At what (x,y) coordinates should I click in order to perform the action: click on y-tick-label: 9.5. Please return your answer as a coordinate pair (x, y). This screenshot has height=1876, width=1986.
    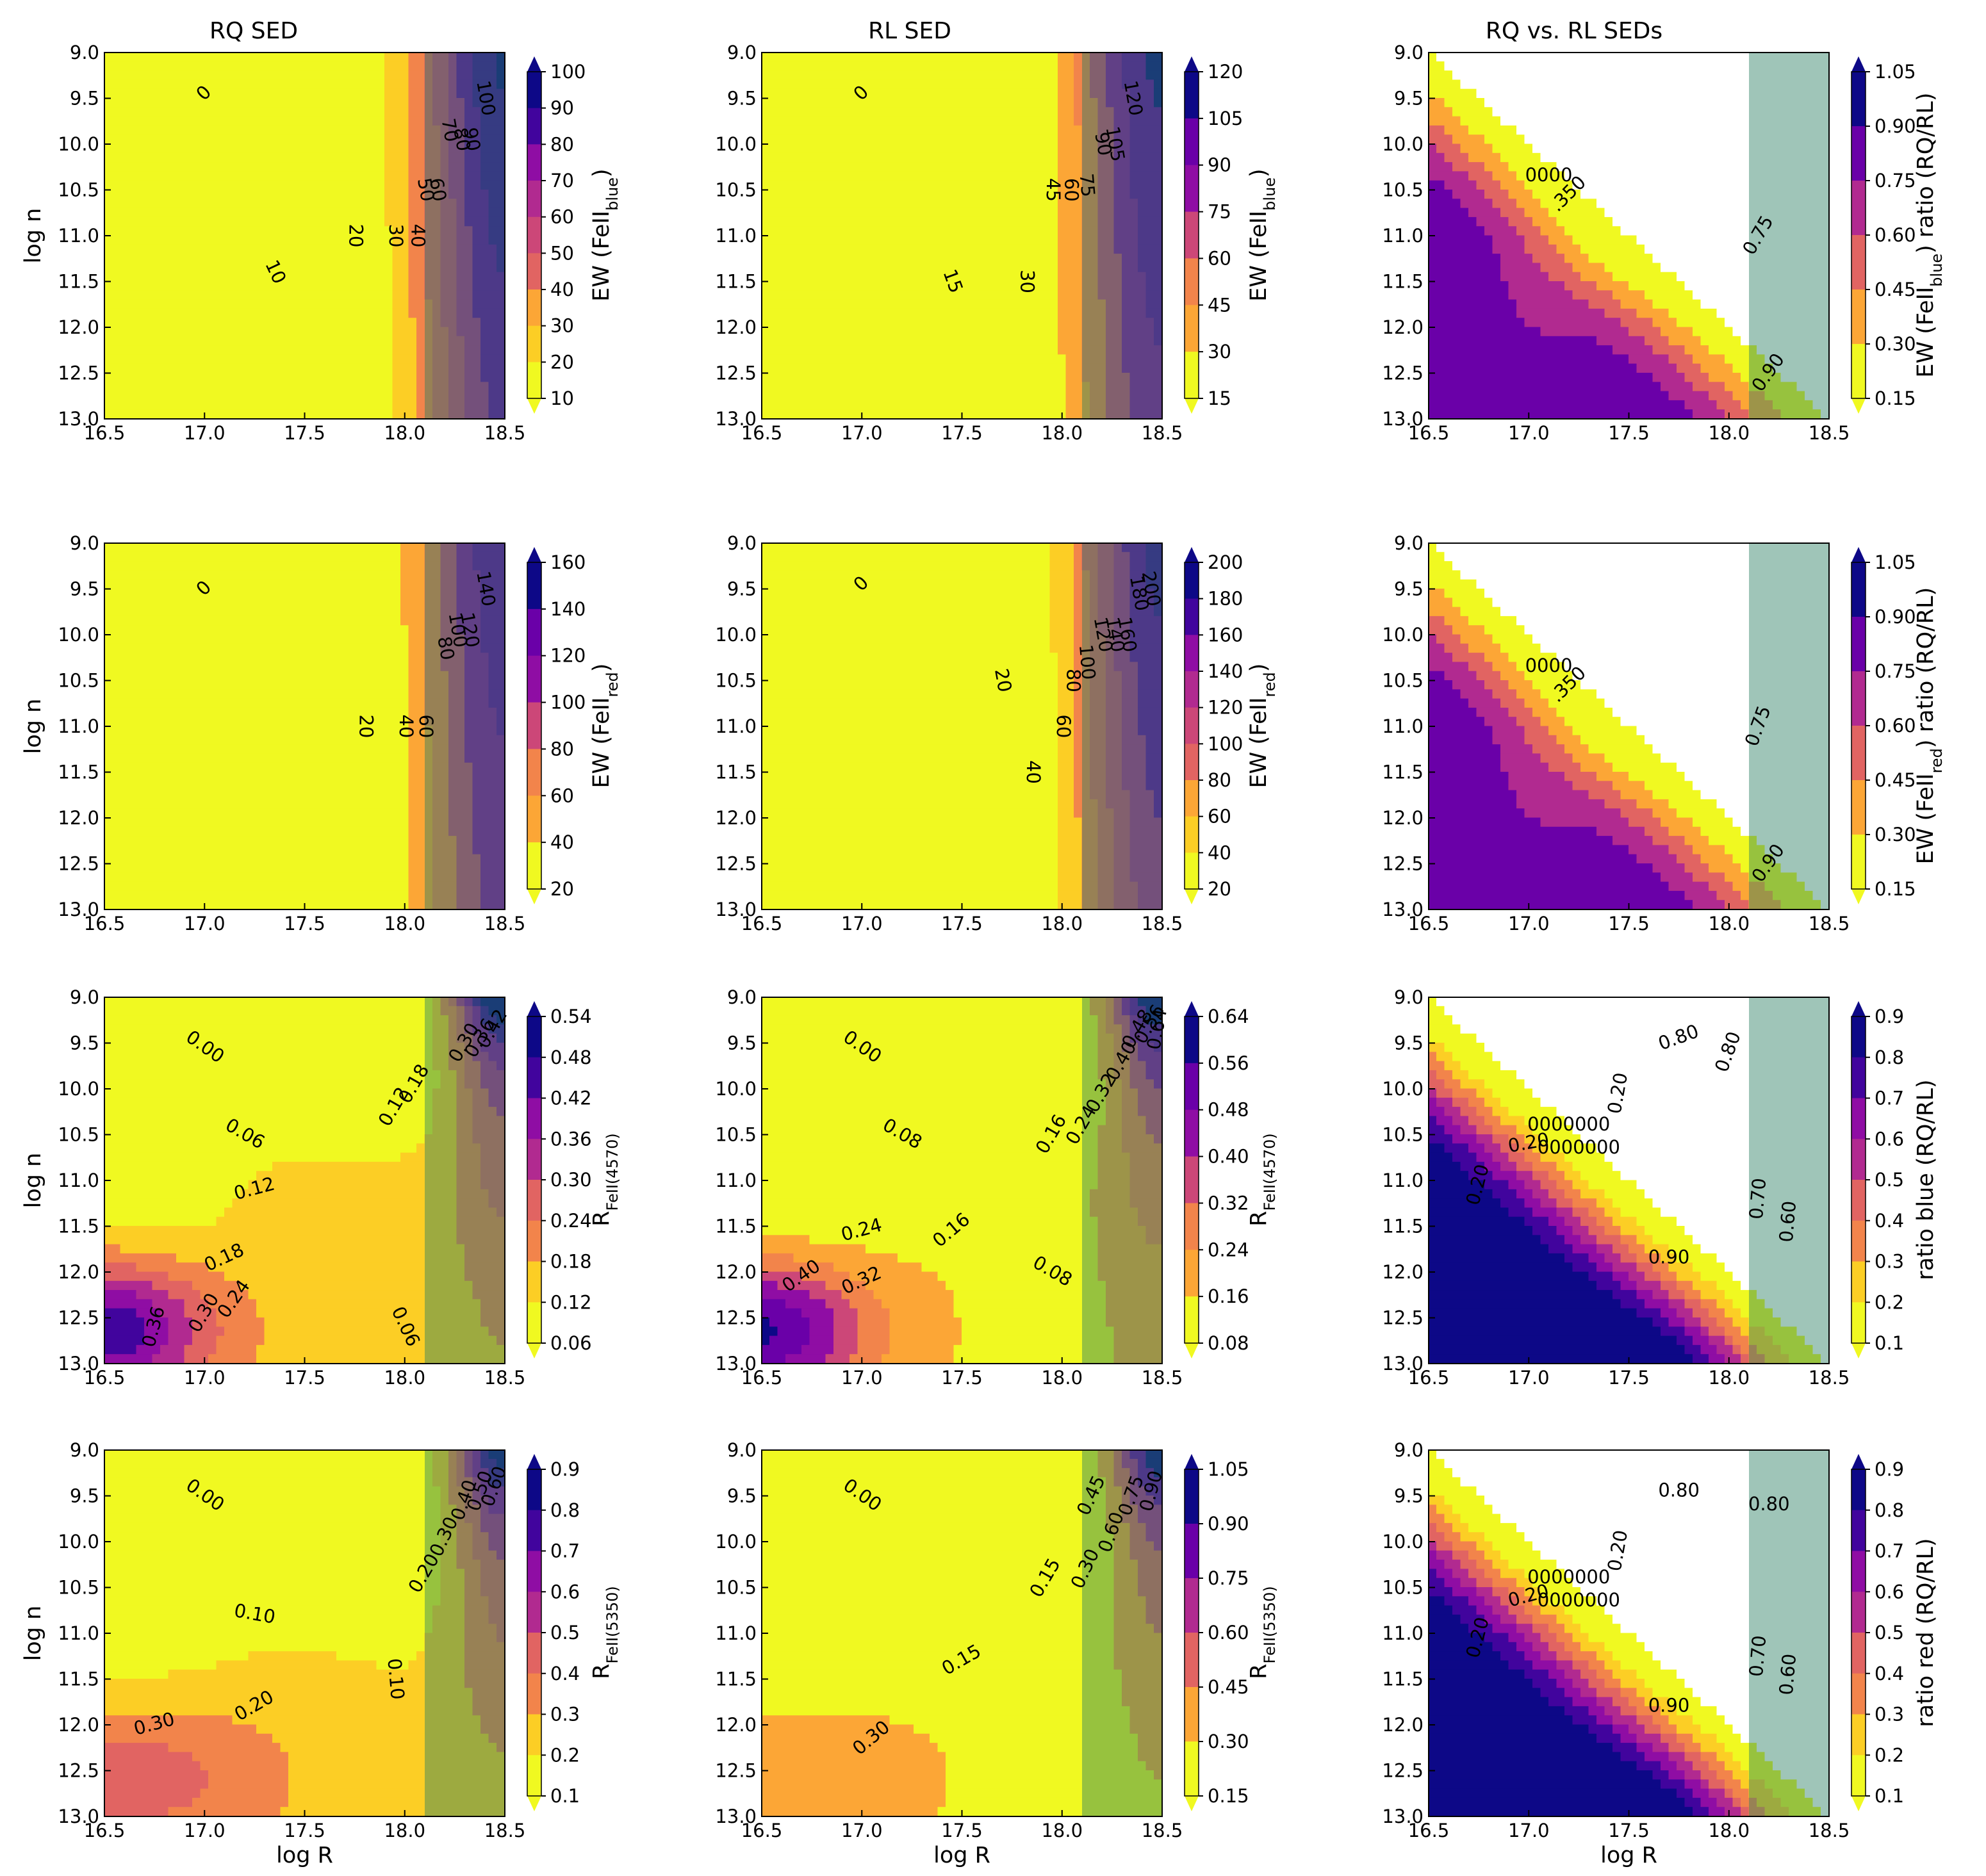
    Looking at the image, I should click on (84, 99).